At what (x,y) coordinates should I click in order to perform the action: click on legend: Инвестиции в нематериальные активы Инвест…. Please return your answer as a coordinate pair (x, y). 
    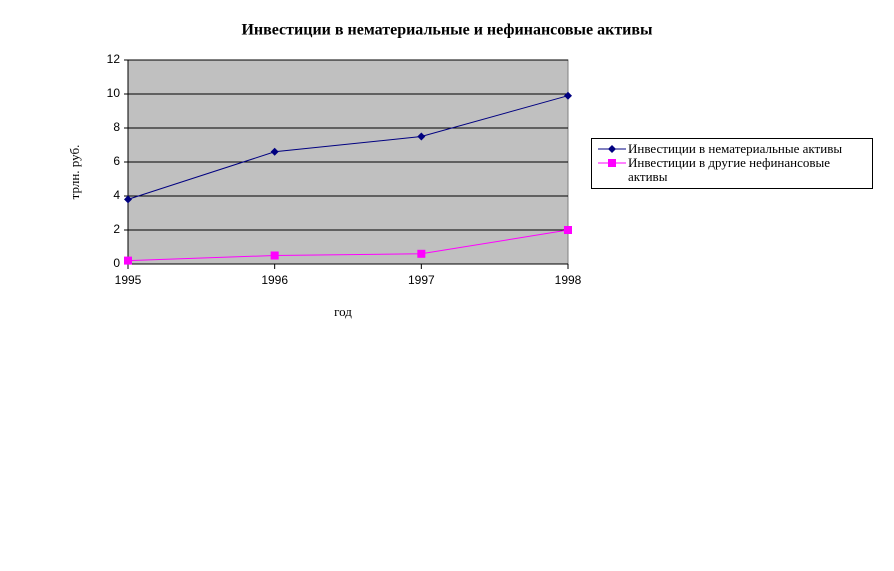
    Looking at the image, I should click on (732, 163).